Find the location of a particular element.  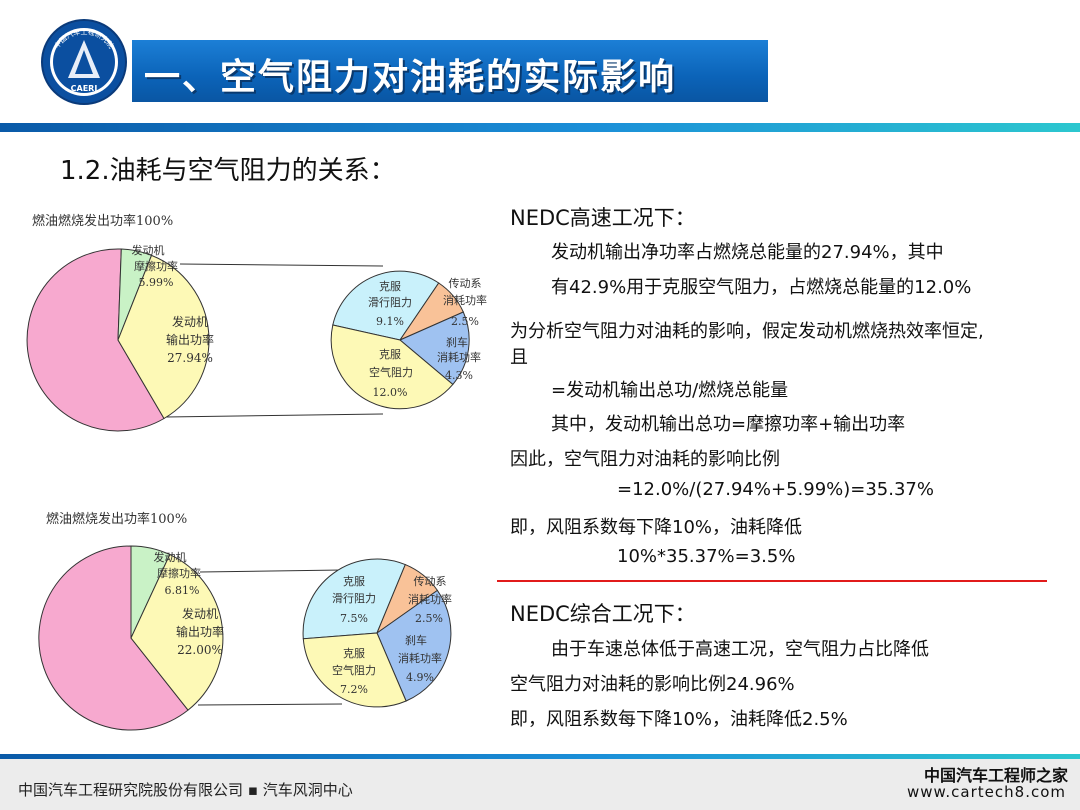

label-air-3: 7.2% is located at coordinates (354, 689).